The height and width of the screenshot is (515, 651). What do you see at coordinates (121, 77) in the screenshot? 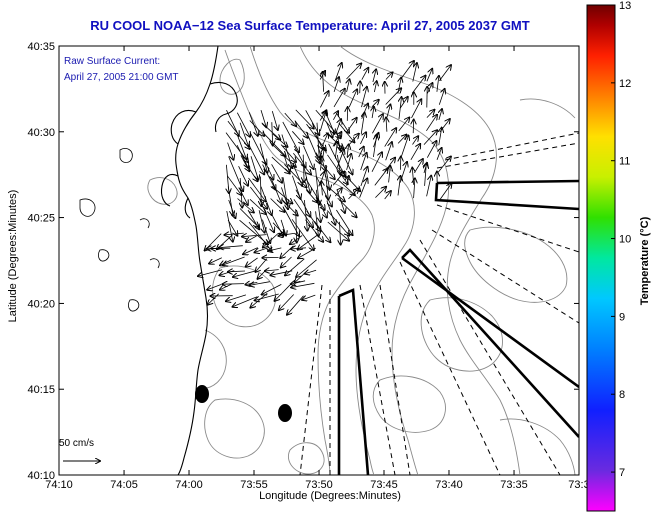
I see `annotation-line-2: April 27, 2005 21:00 GMT` at bounding box center [121, 77].